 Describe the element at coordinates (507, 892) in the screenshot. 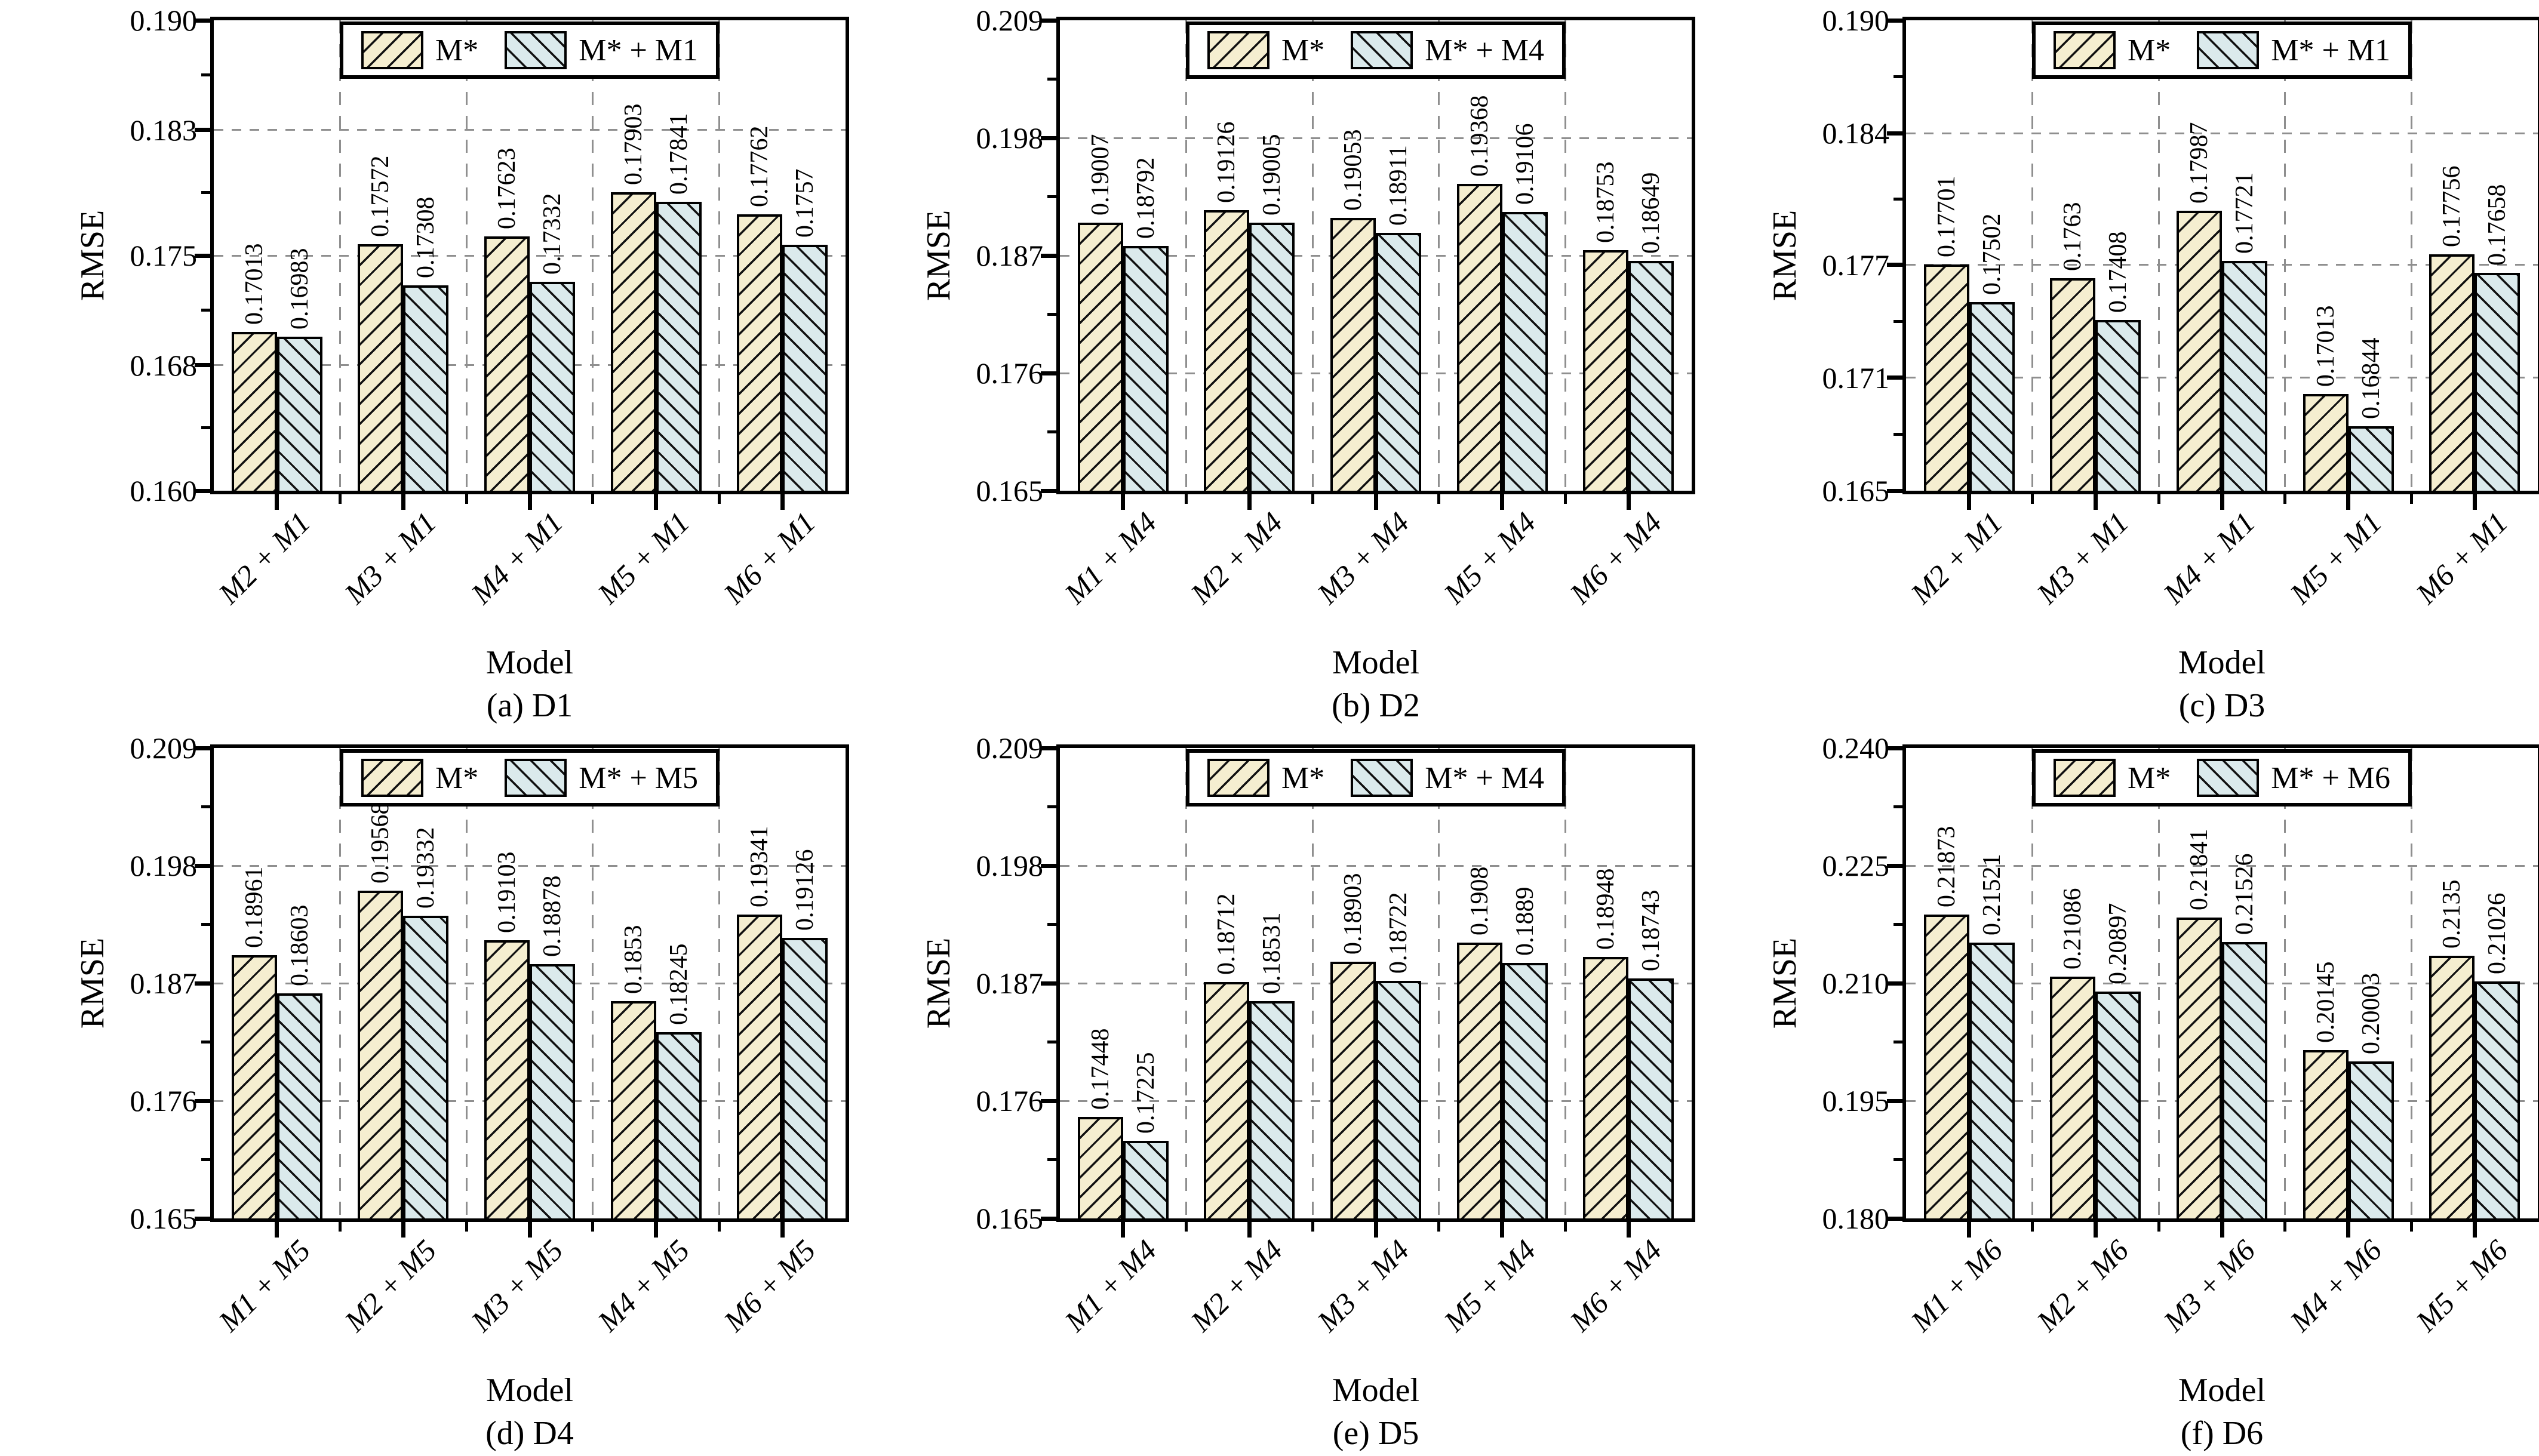

I see `bar-value-label: 0.19103` at that location.